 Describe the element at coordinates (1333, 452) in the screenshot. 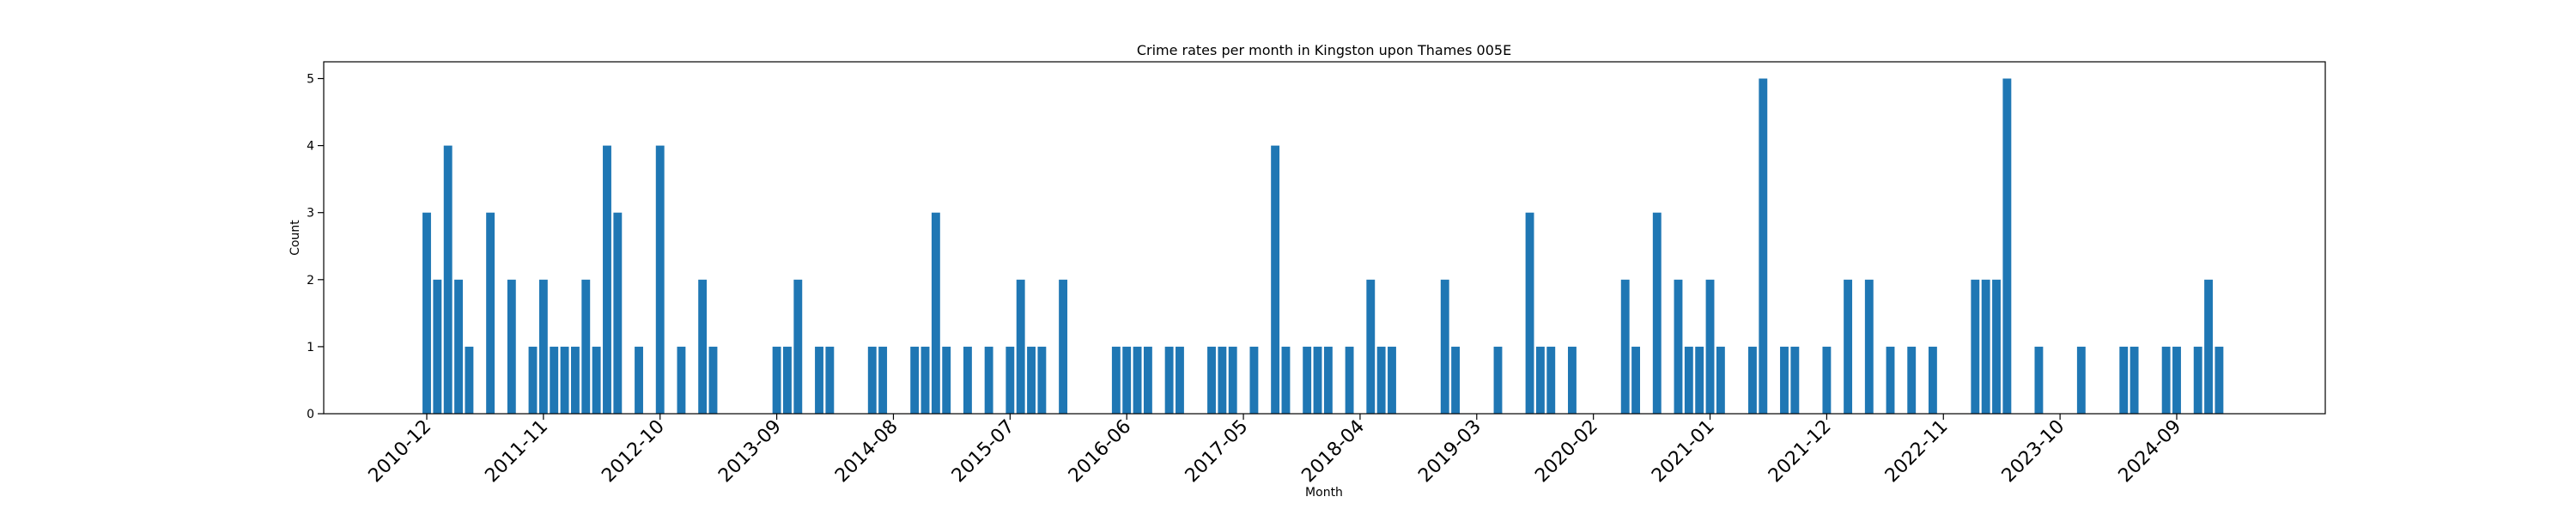

I see `x-tick-label: 2018-04` at that location.